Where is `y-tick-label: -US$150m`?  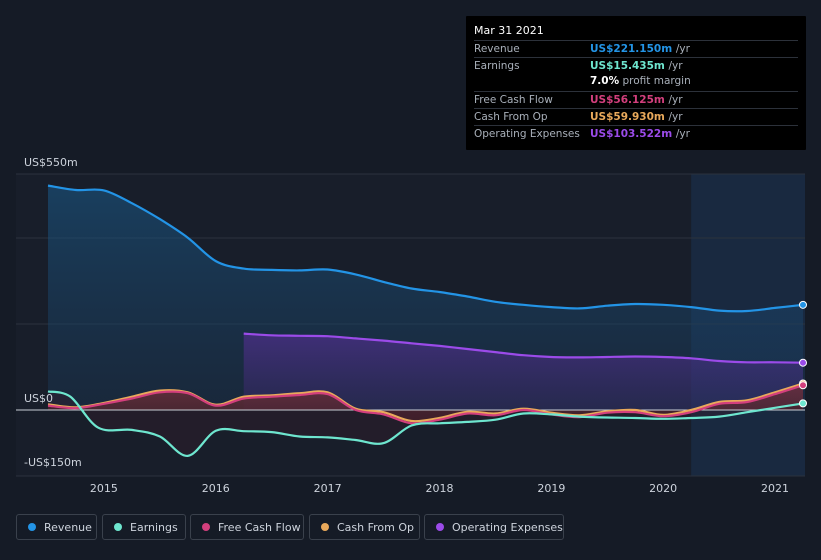
y-tick-label: -US$150m is located at coordinates (53, 462).